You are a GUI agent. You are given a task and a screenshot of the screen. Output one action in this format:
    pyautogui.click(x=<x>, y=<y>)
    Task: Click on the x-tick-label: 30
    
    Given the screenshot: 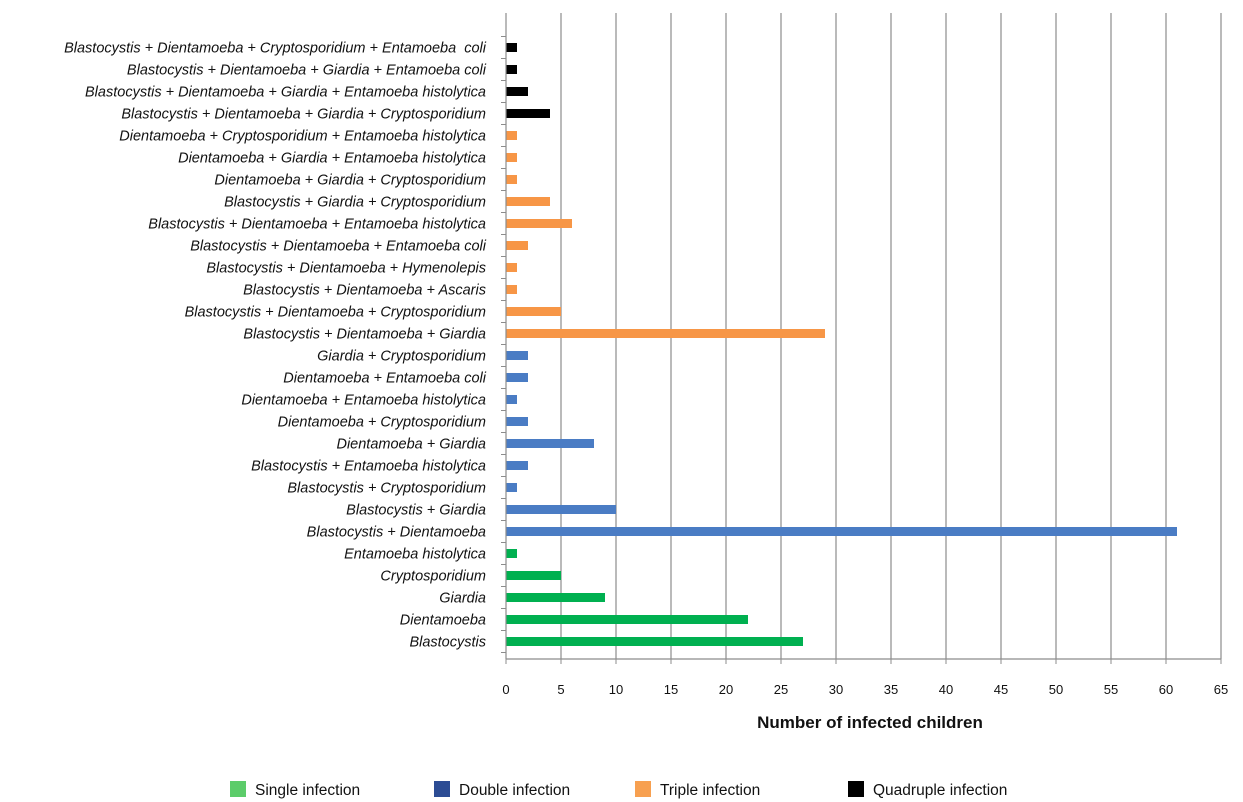 What is the action you would take?
    pyautogui.click(x=836, y=689)
    